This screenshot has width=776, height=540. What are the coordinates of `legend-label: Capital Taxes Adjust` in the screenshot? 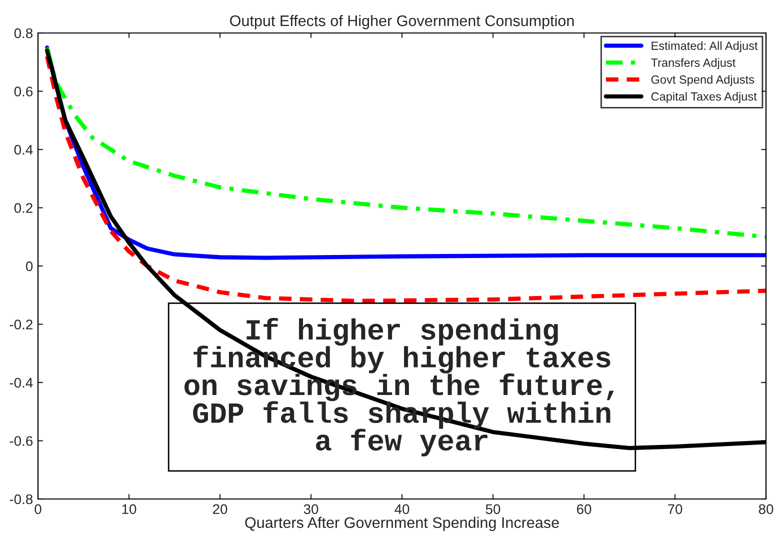 It's located at (704, 97).